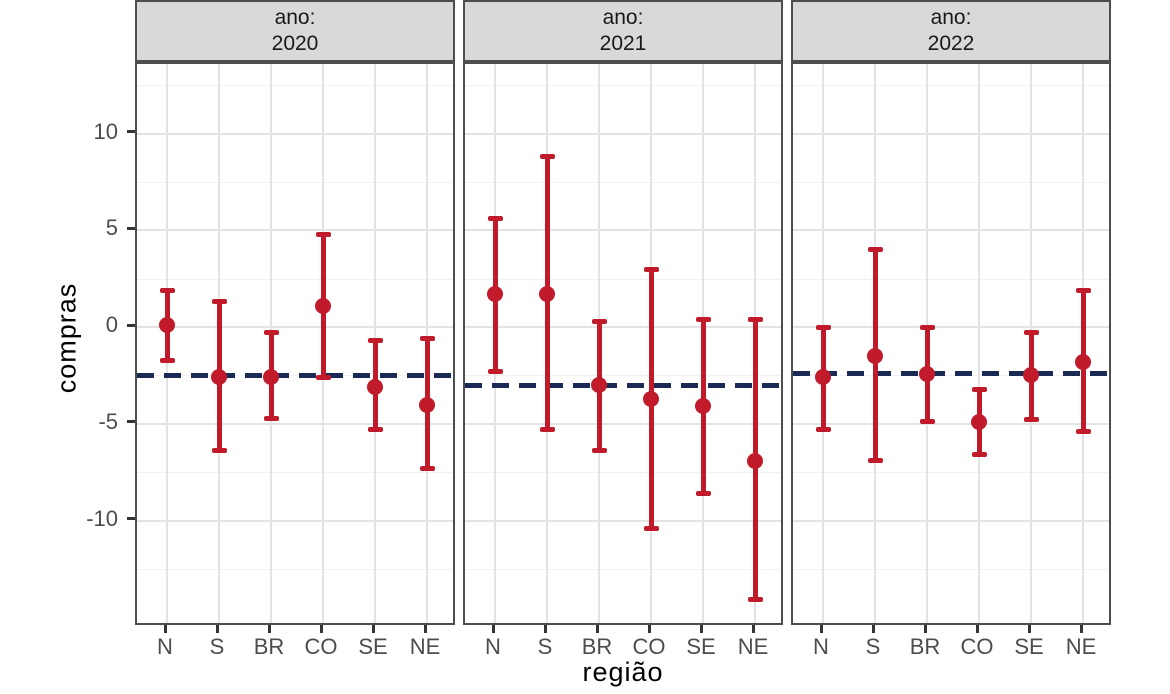 The image size is (1170, 694). What do you see at coordinates (951, 31) in the screenshot?
I see `facet-strip-2022: ano: 2022` at bounding box center [951, 31].